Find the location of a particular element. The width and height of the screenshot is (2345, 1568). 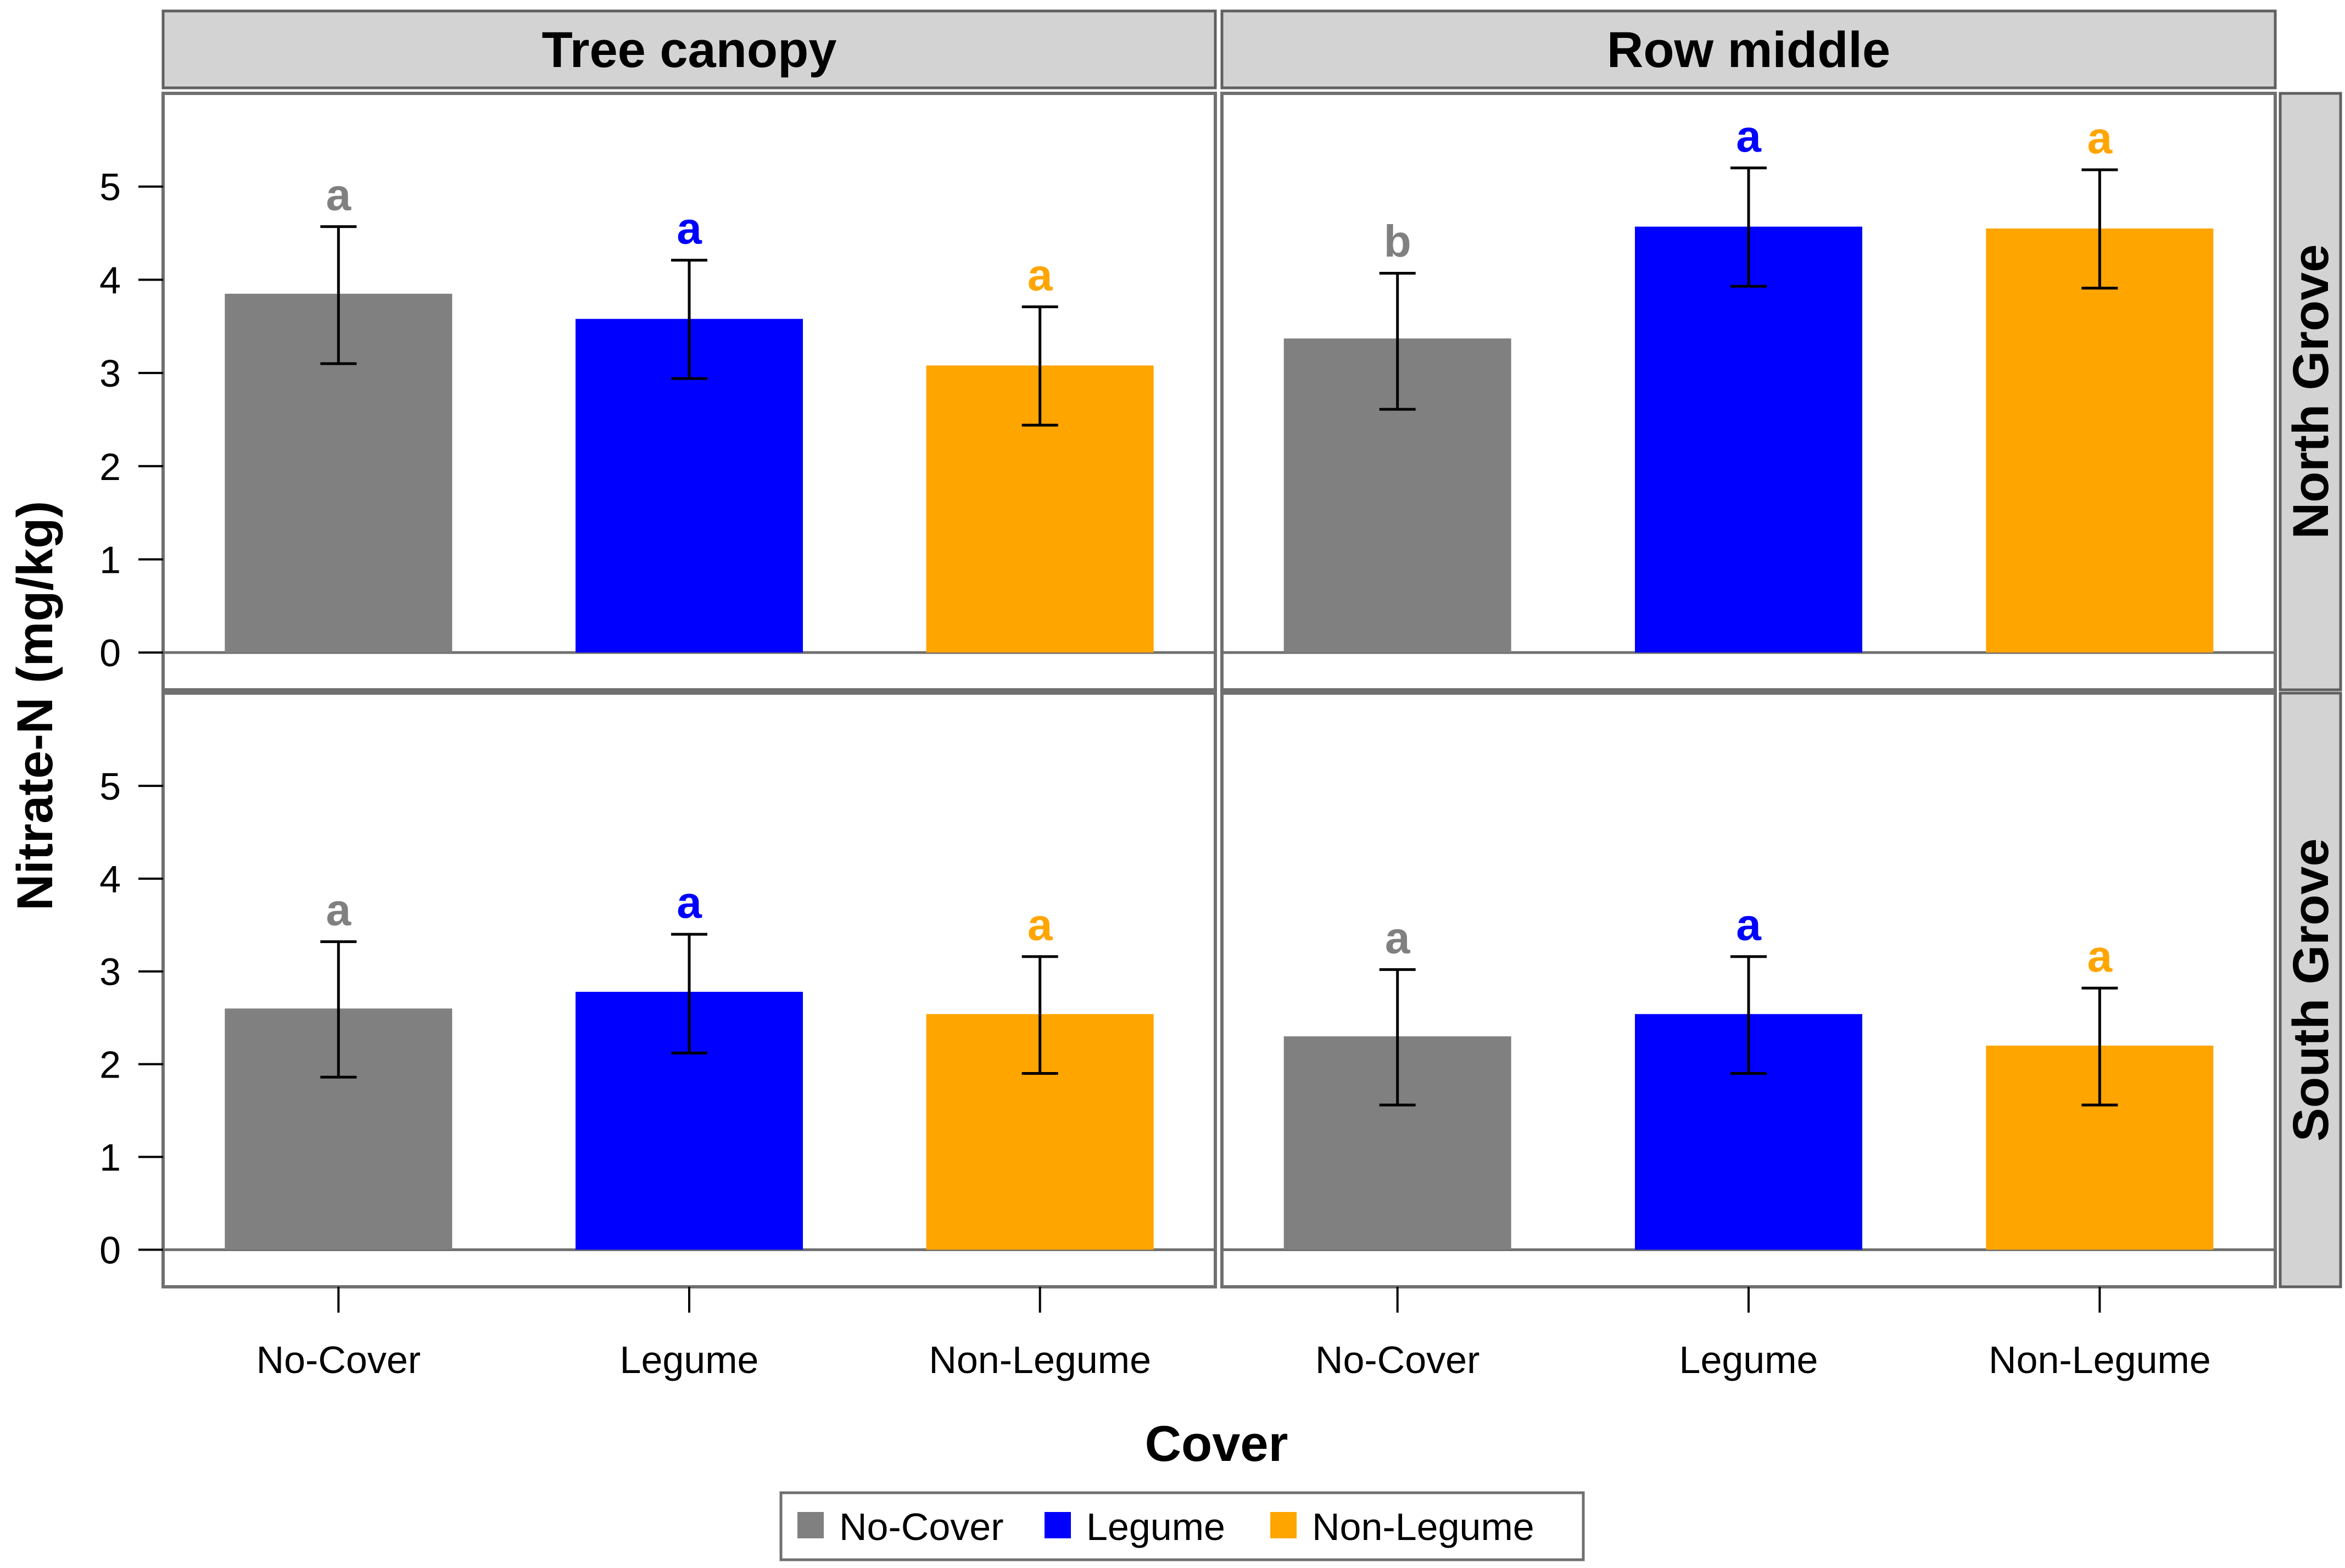

strip-label-tree-canopy: Tree canopy is located at coordinates (689, 50).